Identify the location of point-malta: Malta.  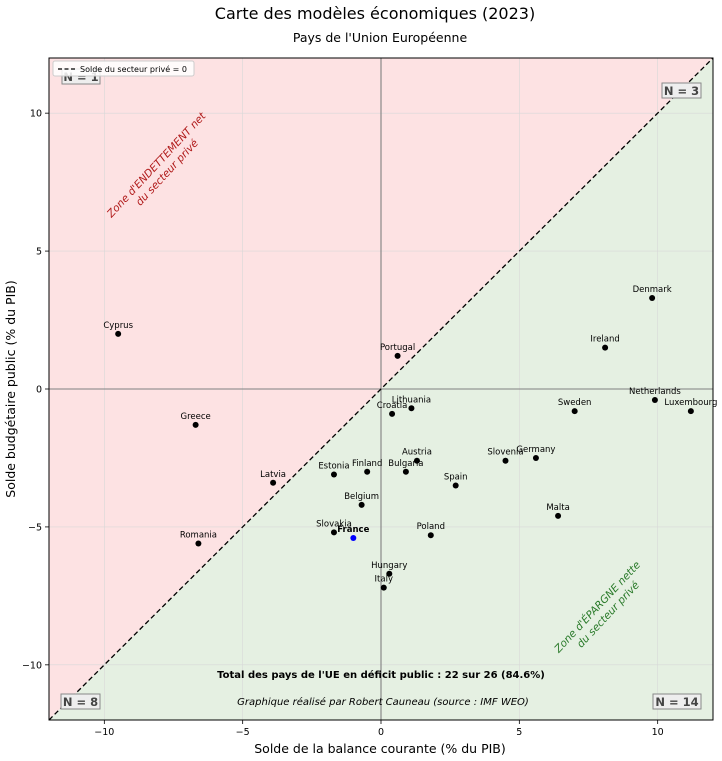
(558, 511).